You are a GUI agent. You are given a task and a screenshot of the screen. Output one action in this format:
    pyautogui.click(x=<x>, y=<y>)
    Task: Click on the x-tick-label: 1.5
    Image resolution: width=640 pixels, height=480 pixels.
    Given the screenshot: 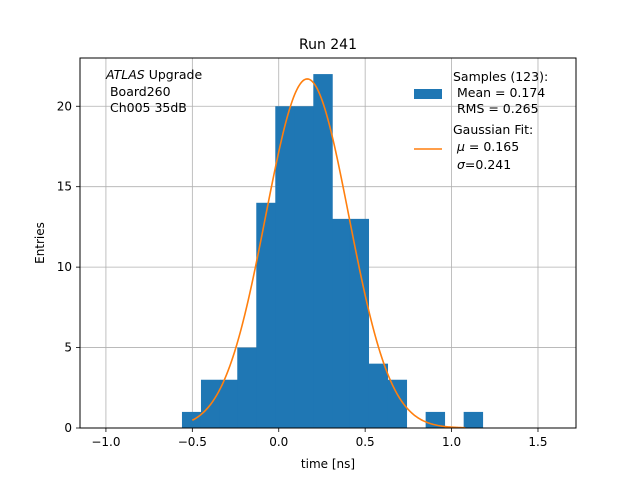 What is the action you would take?
    pyautogui.click(x=537, y=442)
    